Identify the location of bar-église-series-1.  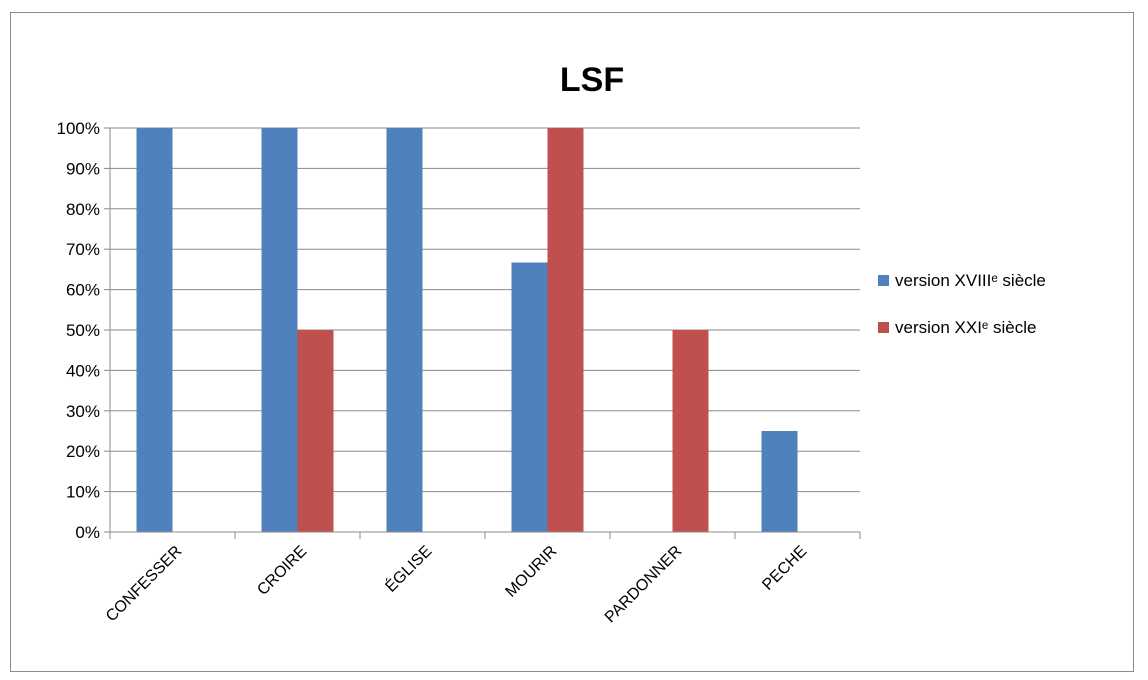
(404, 330).